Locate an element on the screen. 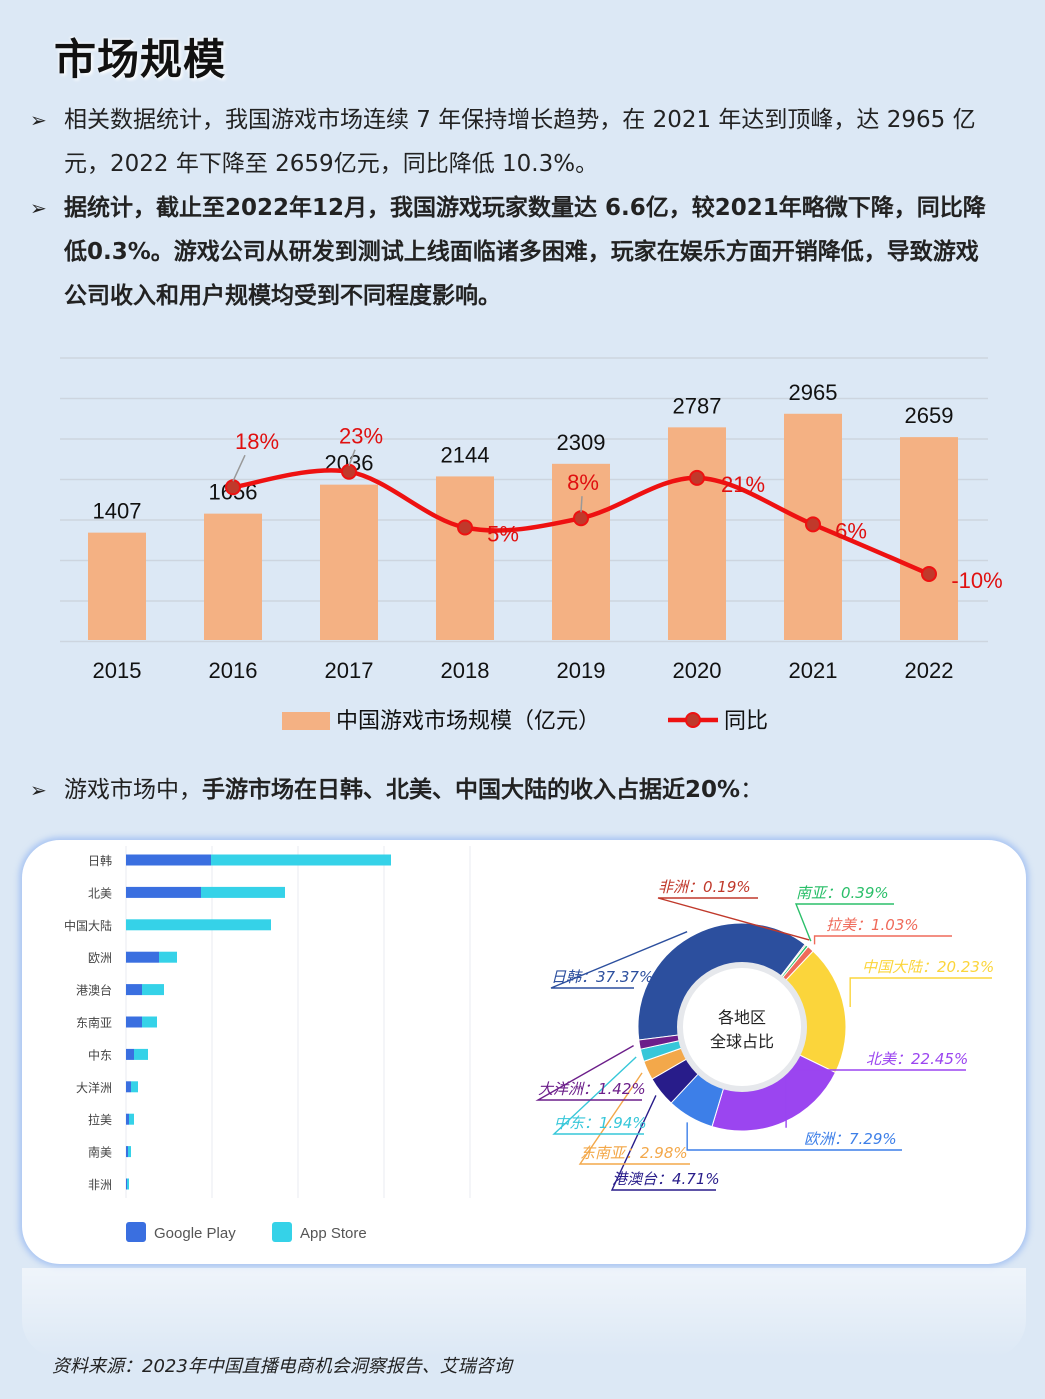  region-label: 中东 is located at coordinates (100, 1054).